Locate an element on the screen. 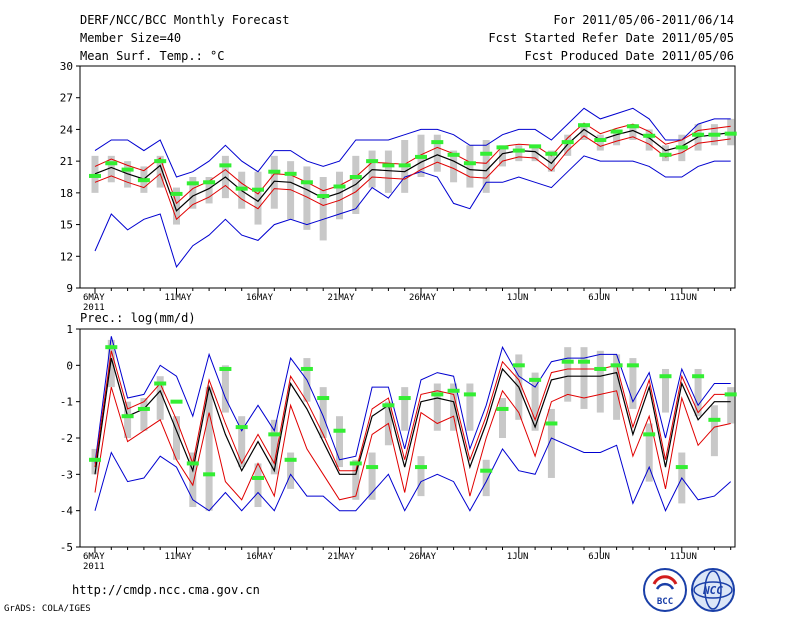 Image resolution: width=800 pixels, height=618 pixels. y-tick-label: -4 is located at coordinates (67, 511).